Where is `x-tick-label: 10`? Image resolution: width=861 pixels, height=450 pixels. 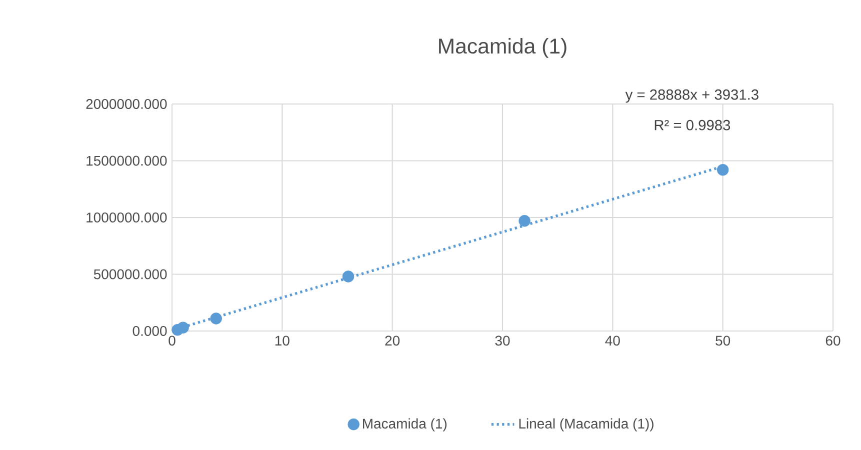 x-tick-label: 10 is located at coordinates (282, 341).